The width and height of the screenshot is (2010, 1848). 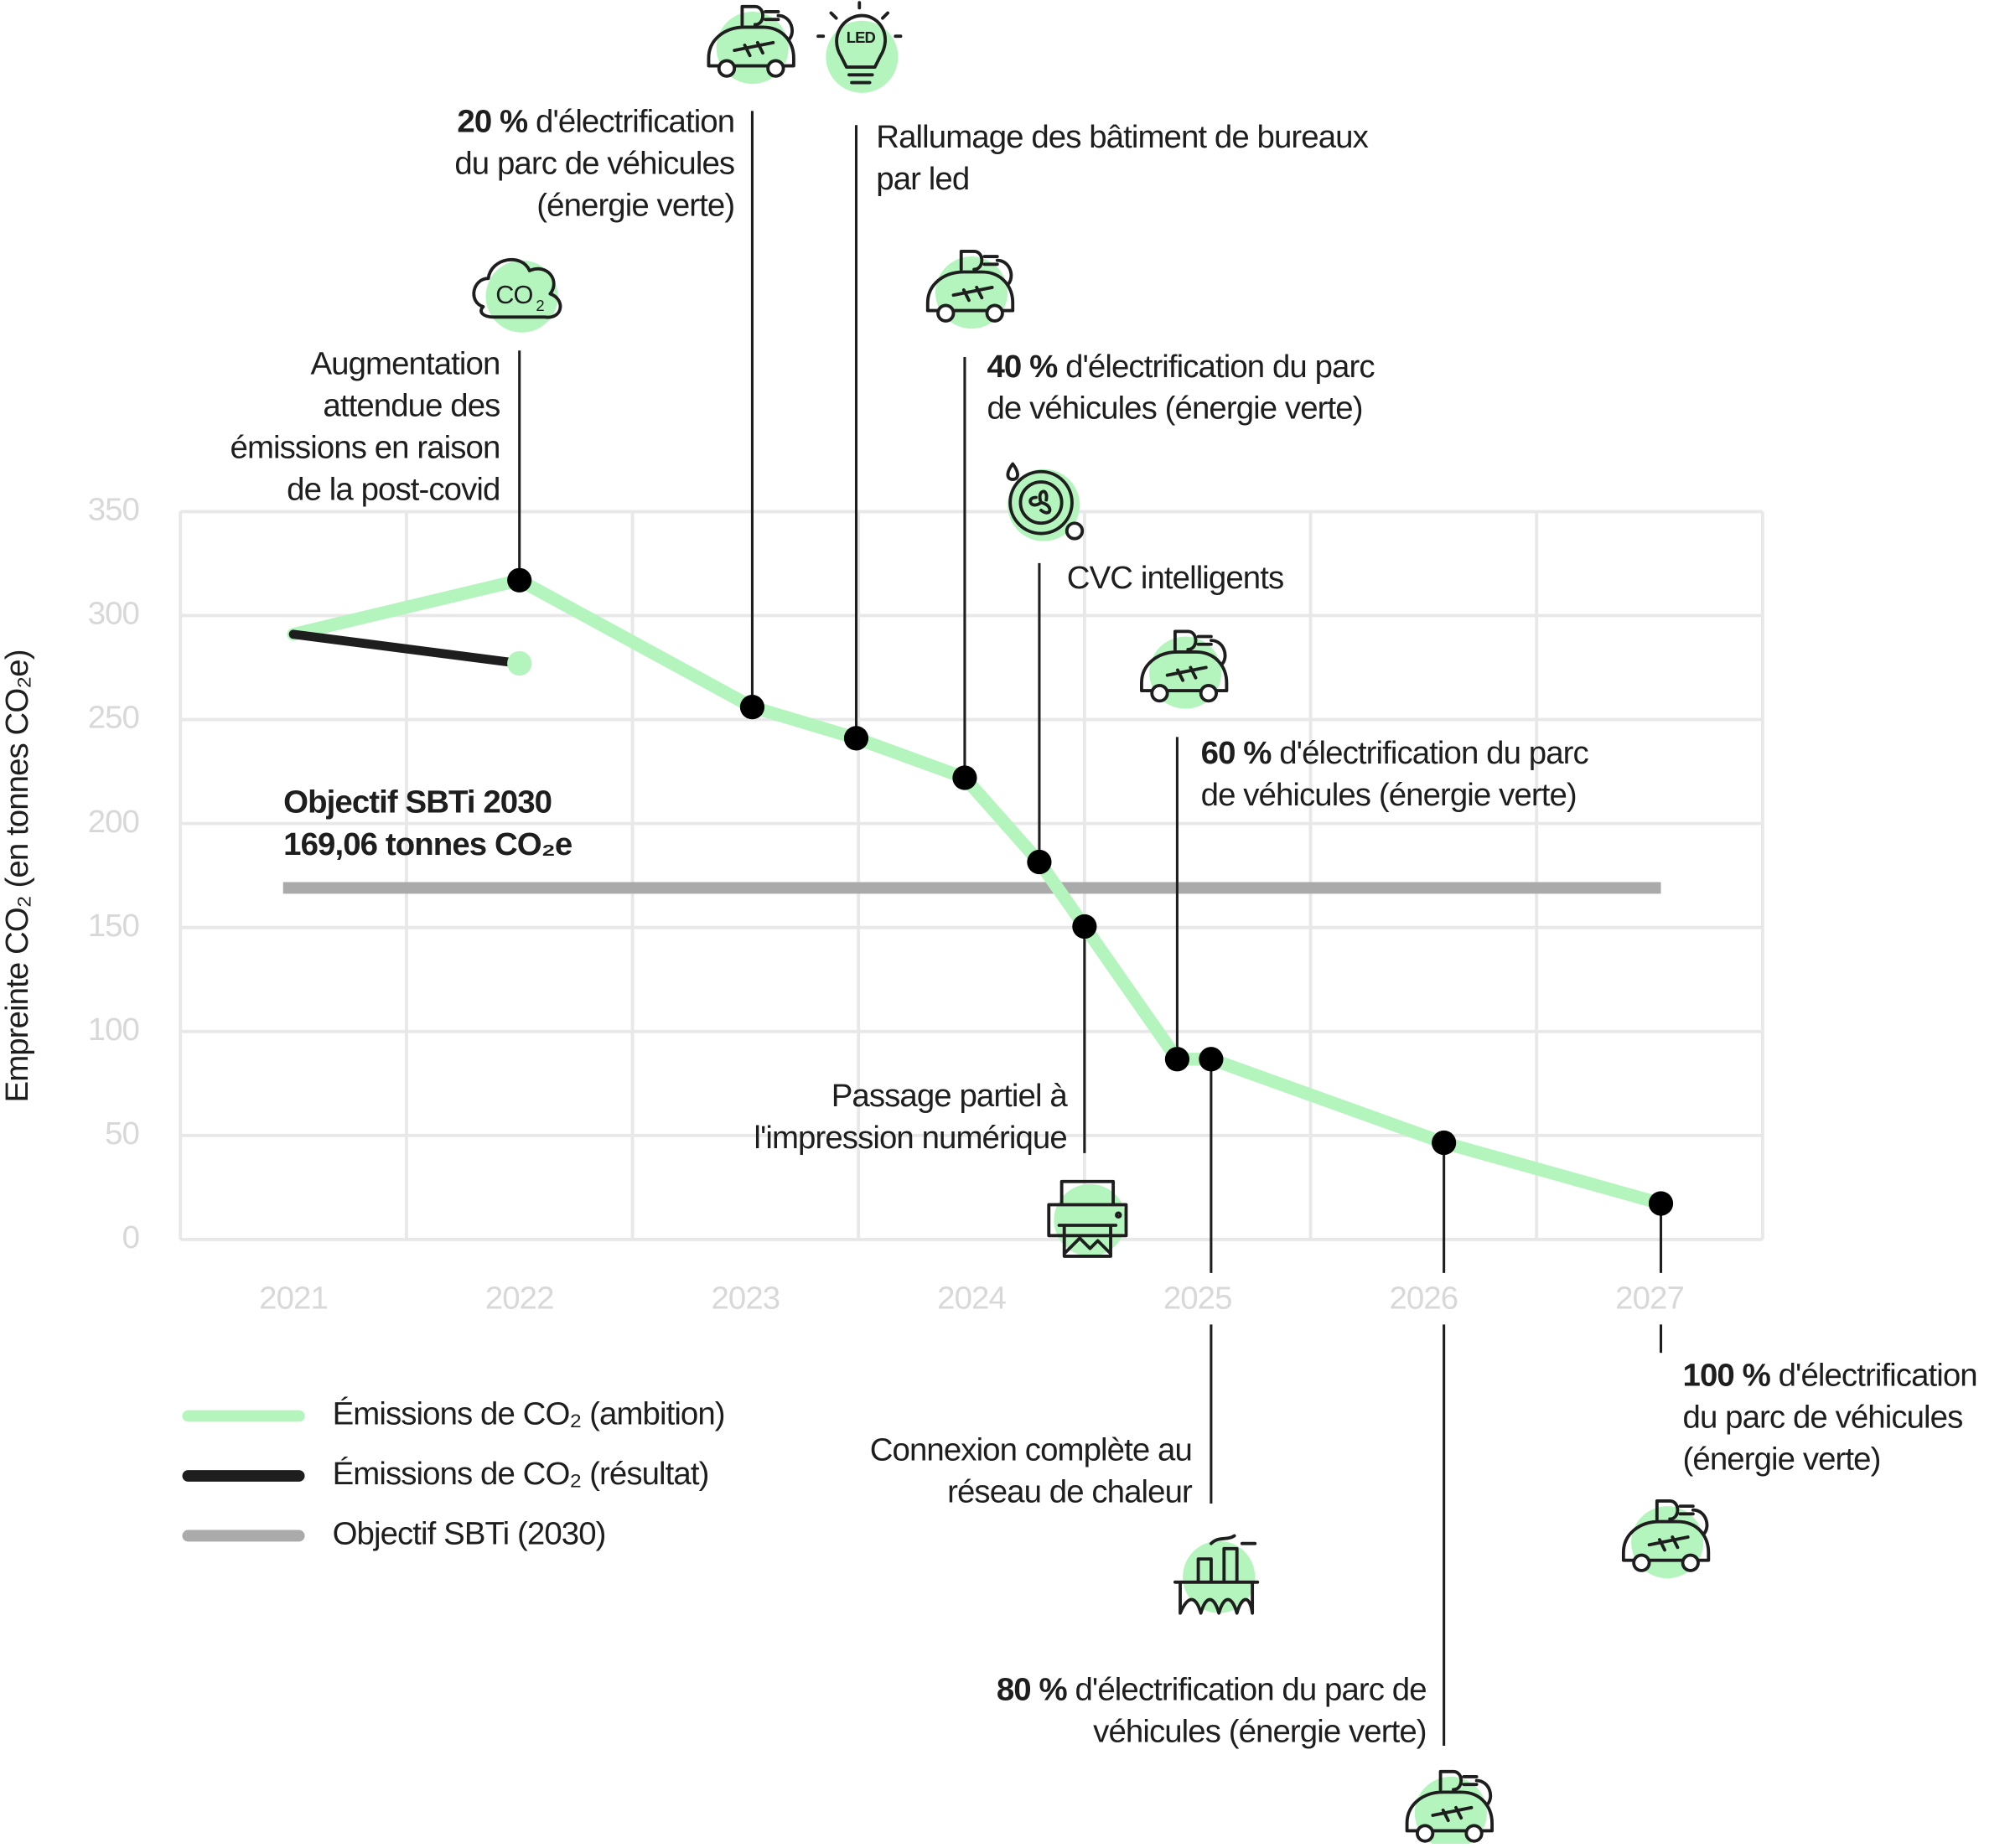 What do you see at coordinates (521, 1474) in the screenshot?
I see `legend-label: Émissions de CO₂ (résultat)` at bounding box center [521, 1474].